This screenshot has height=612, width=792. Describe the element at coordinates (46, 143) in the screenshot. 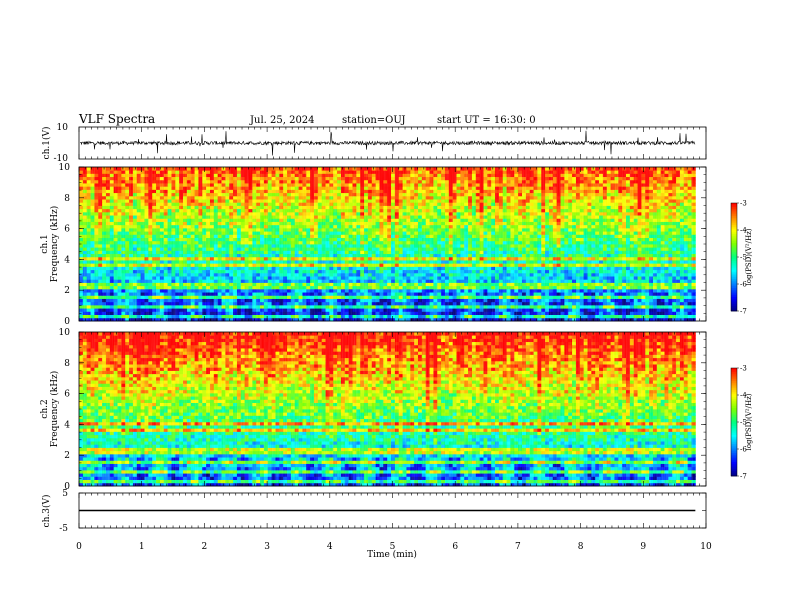

I see `ch1-waveform-ylabel: ch.1(V)` at that location.